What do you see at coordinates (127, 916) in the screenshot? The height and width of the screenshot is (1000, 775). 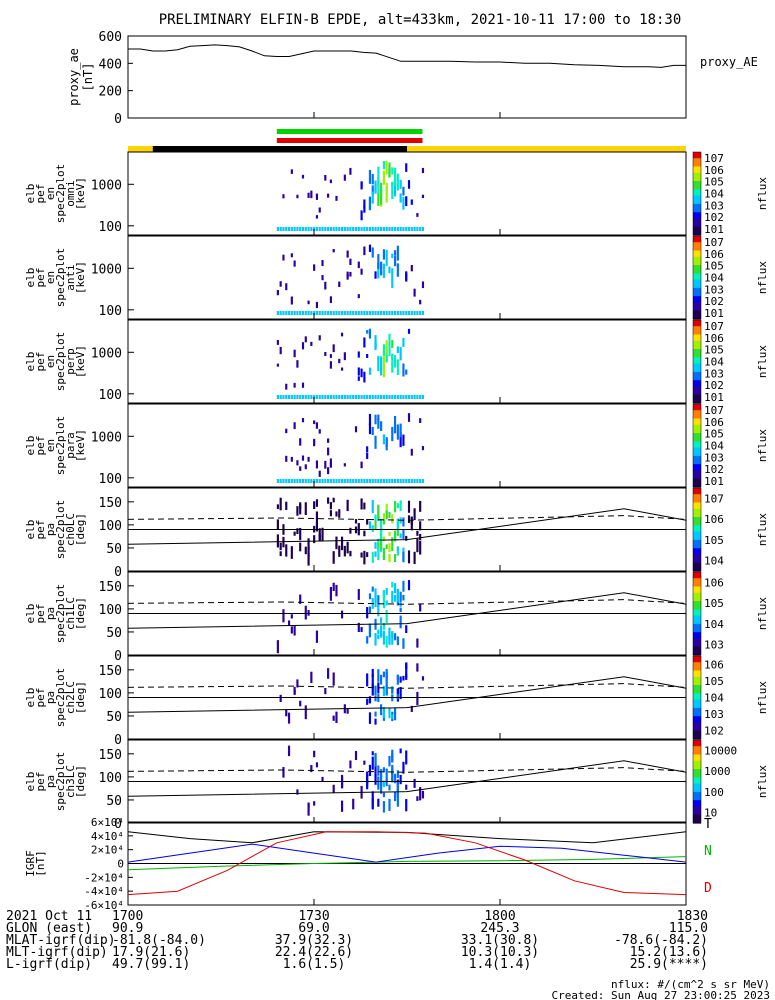 I see `ephemeris-value: 1700` at bounding box center [127, 916].